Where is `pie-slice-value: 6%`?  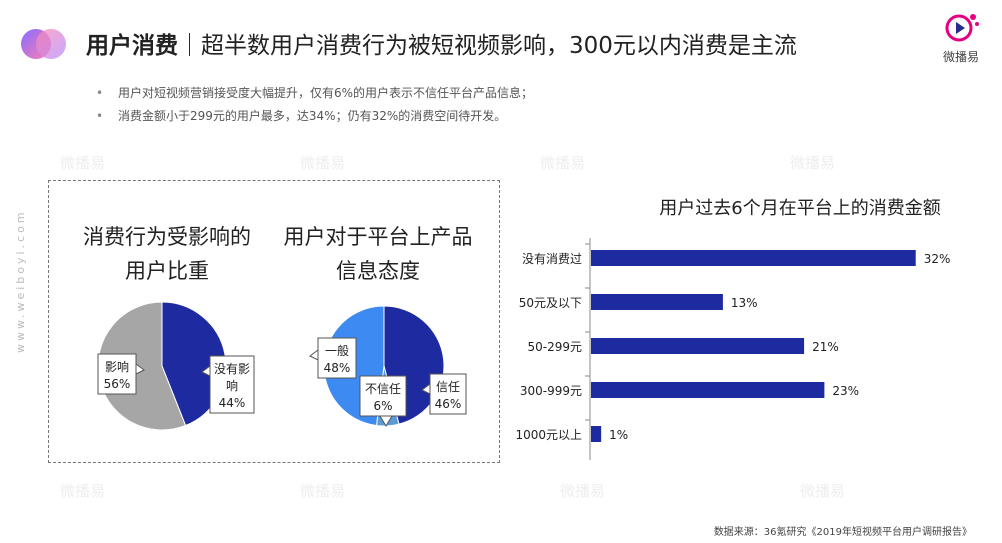
pie-slice-value: 6% is located at coordinates (382, 406).